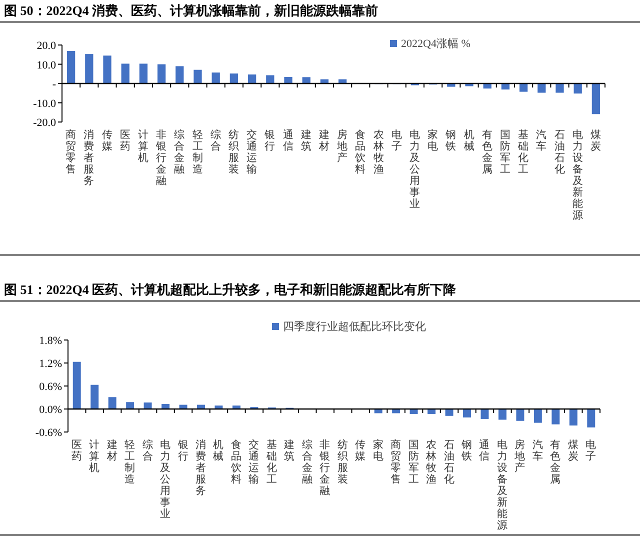  What do you see at coordinates (46, 46) in the screenshot?
I see `y-tick-label: 20.0` at bounding box center [46, 46].